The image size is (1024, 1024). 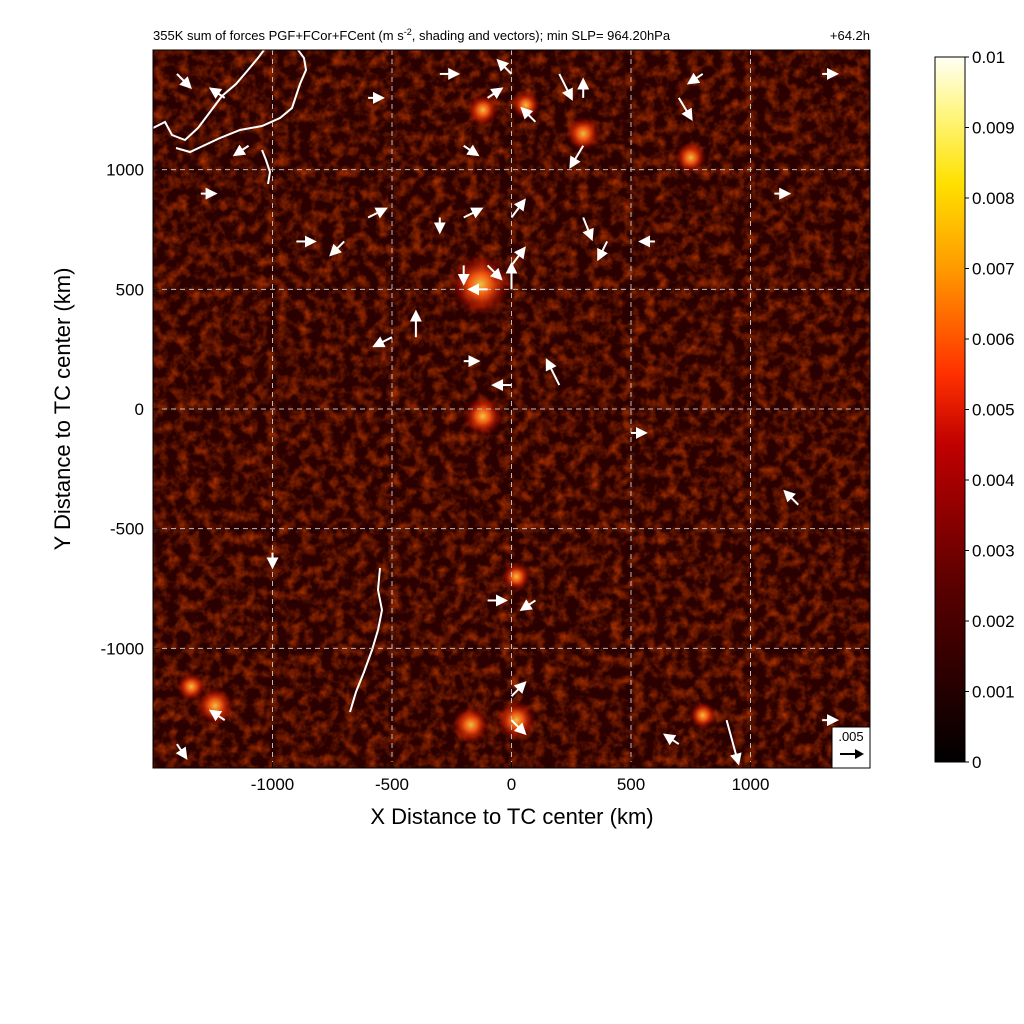 What do you see at coordinates (976, 762) in the screenshot?
I see `colorbar-tick-label: 0` at bounding box center [976, 762].